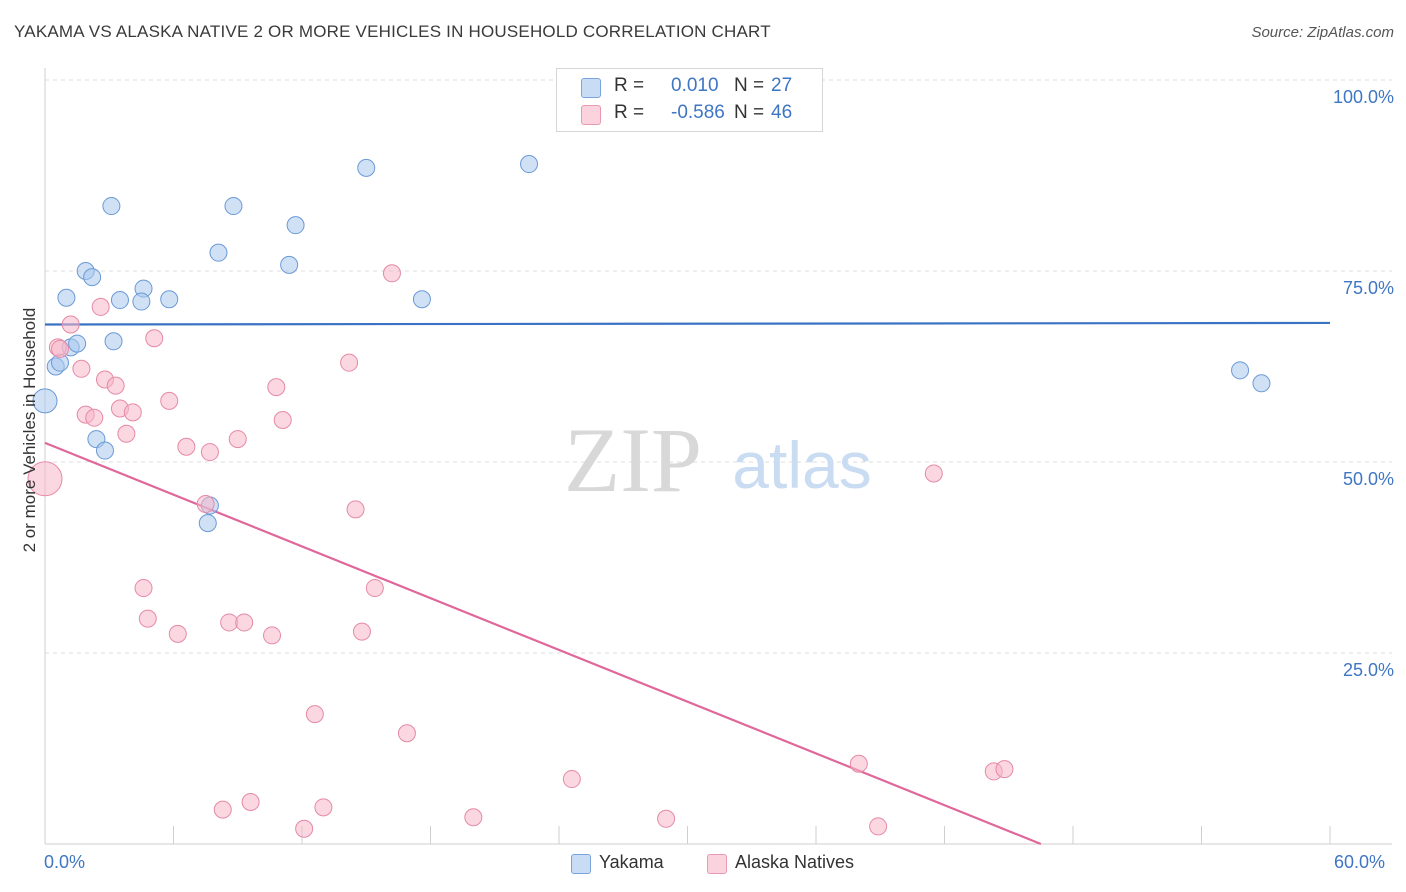 Image resolution: width=1406 pixels, height=892 pixels. What do you see at coordinates (782, 112) in the screenshot?
I see `stats-n-value: 46` at bounding box center [782, 112].